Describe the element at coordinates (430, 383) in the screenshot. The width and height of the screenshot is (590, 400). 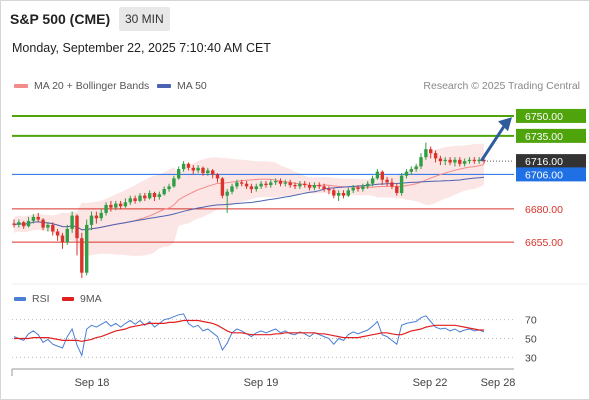
I see `x-tick-label: Sep 22` at that location.